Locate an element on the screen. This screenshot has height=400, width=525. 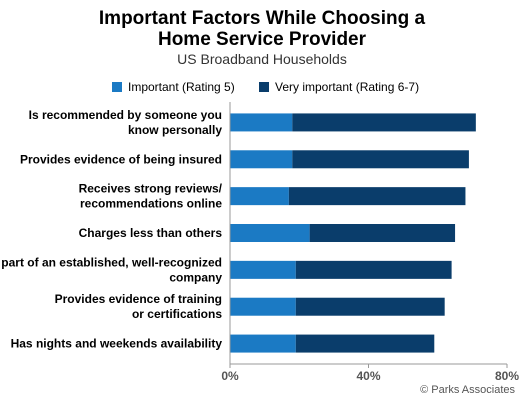
legend-item: Very important (Rating 6-7) is located at coordinates (339, 87).